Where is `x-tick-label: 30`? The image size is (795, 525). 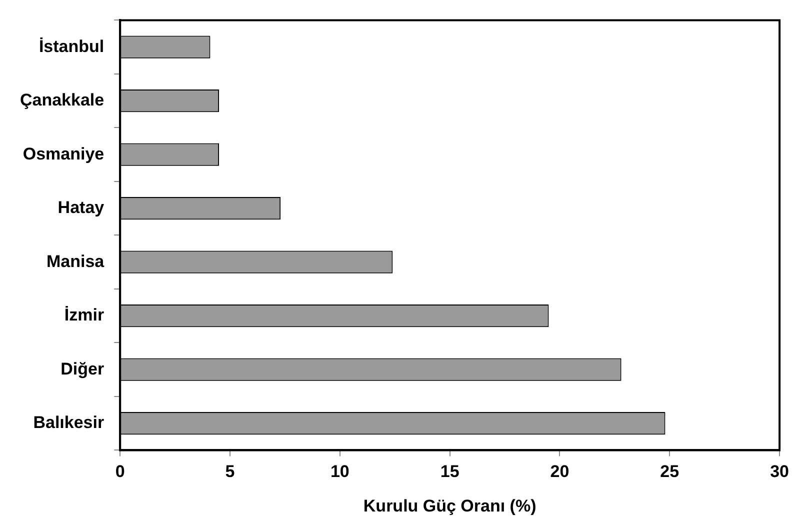 x-tick-label: 30 is located at coordinates (780, 472).